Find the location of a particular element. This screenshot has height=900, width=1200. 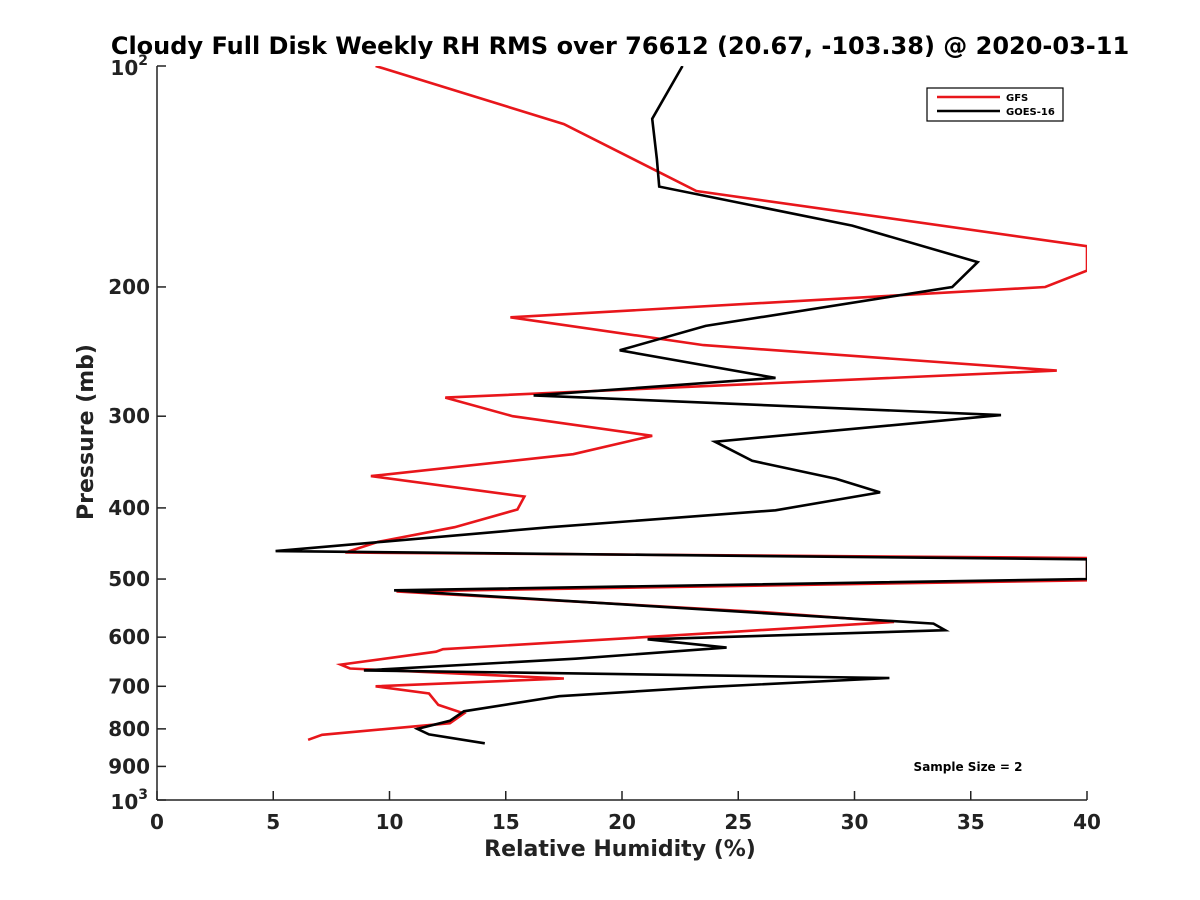

x-axis-label: Relative Humidity (%) is located at coordinates (620, 849).